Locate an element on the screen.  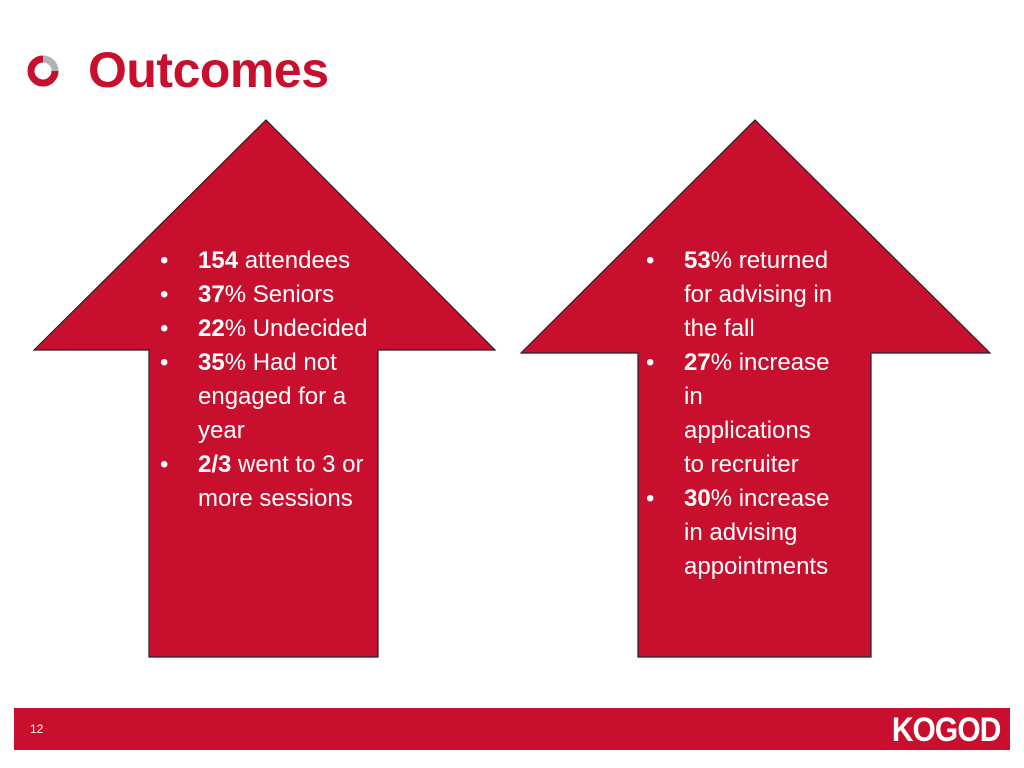
list-item: 37% Seniors is located at coordinates (268, 295).